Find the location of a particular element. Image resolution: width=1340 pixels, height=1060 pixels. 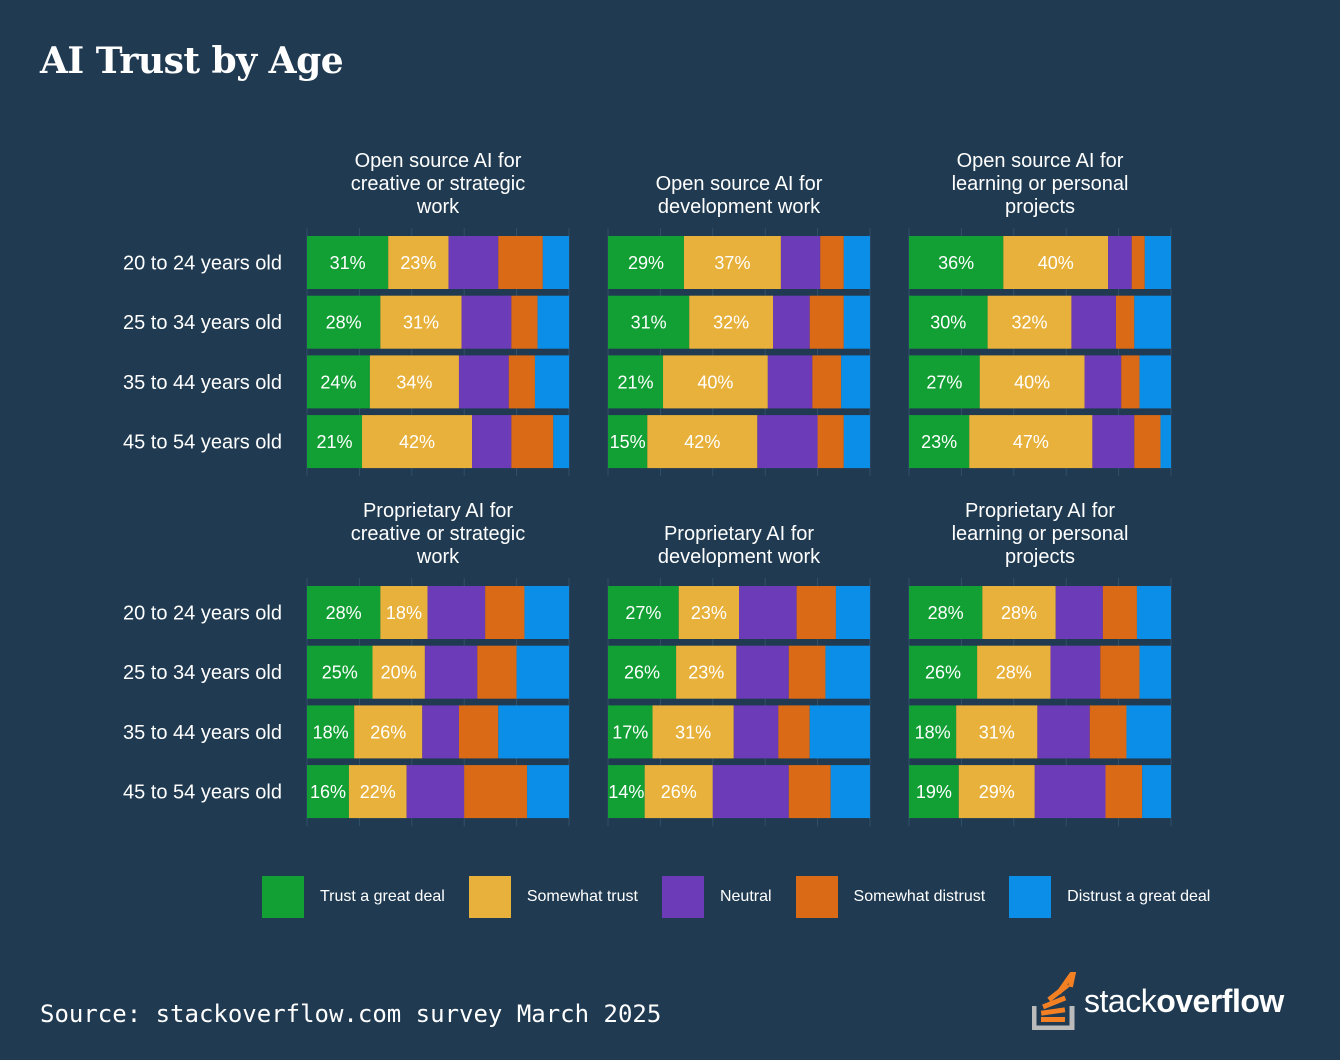

stackoverflow-logo: stackoverflow is located at coordinates (1158, 1001).